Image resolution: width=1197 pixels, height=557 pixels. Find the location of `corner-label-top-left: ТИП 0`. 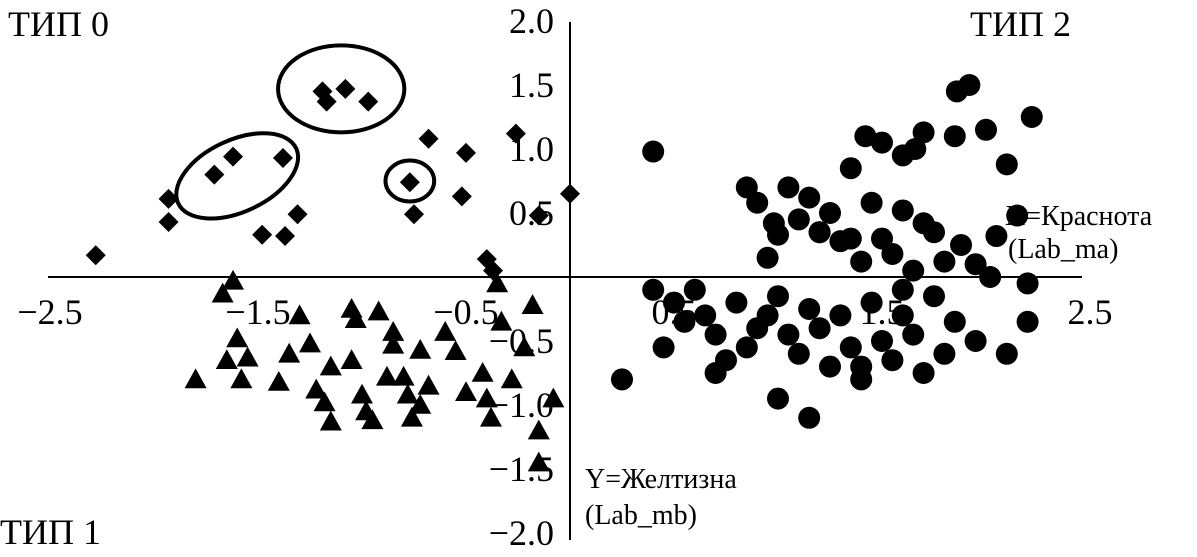

corner-label-top-left: ТИП 0 is located at coordinates (58, 24).